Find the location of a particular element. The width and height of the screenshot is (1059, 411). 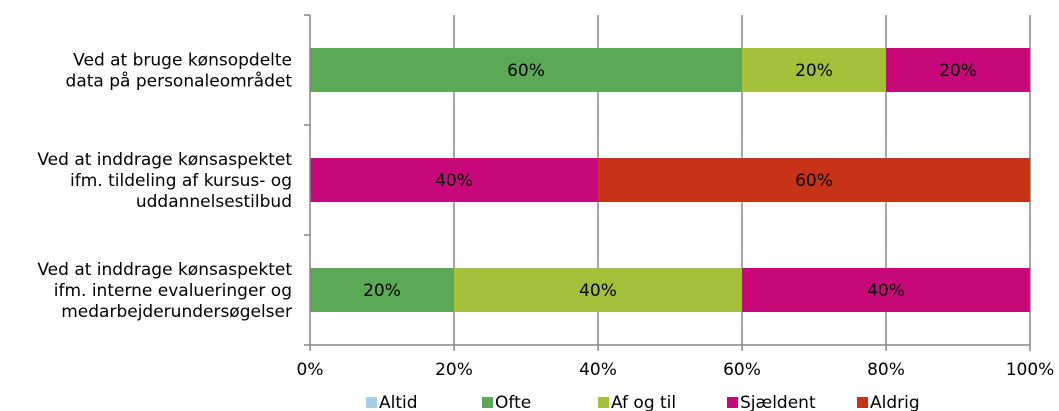

legend-item: Af og til is located at coordinates (637, 402).